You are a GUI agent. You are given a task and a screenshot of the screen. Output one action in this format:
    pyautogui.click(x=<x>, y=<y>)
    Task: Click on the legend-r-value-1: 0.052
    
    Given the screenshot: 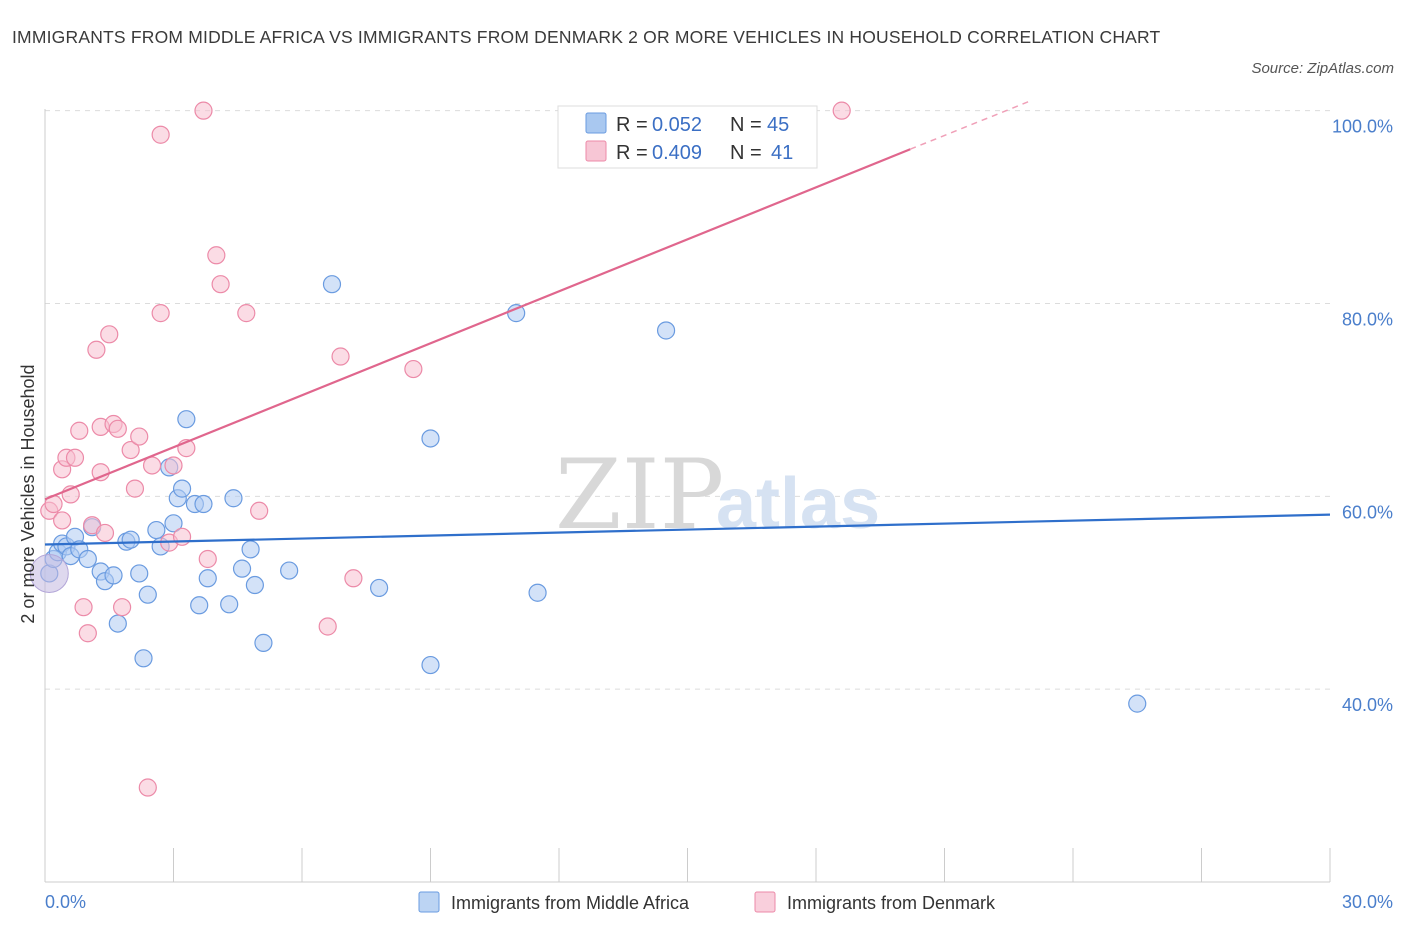 What is the action you would take?
    pyautogui.click(x=677, y=125)
    